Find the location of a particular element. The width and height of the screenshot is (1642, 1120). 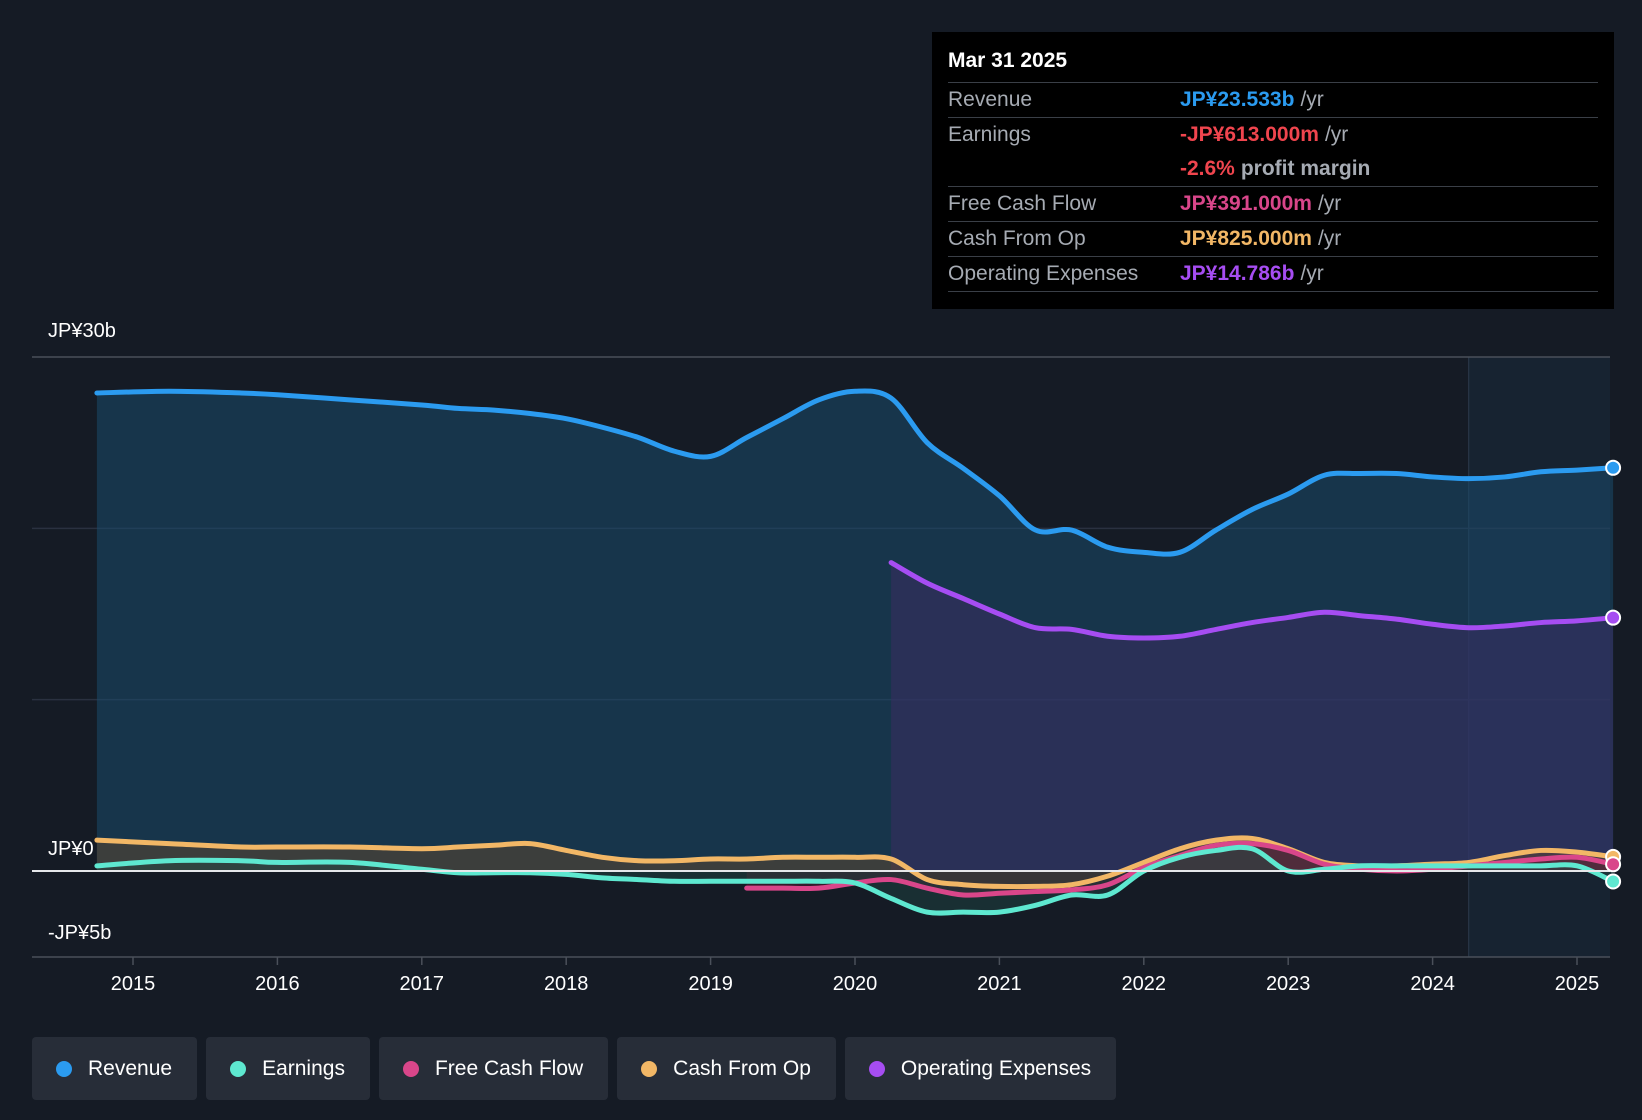

area-operating-expenses is located at coordinates (1252, 716).